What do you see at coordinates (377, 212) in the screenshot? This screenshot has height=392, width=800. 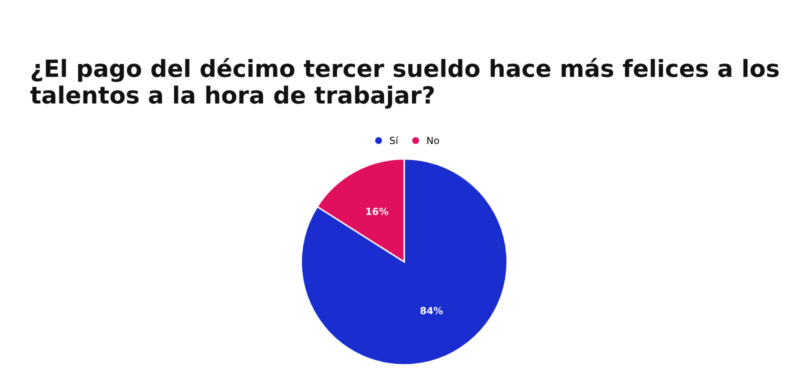 I see `data-label: 16%` at bounding box center [377, 212].